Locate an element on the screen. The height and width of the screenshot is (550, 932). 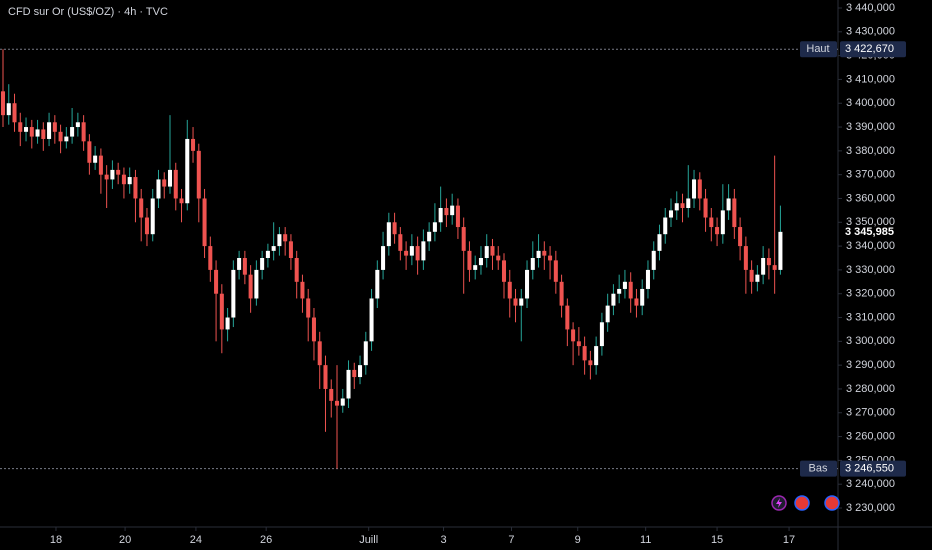
y-tick-label: 3 380,000 is located at coordinates (870, 151).